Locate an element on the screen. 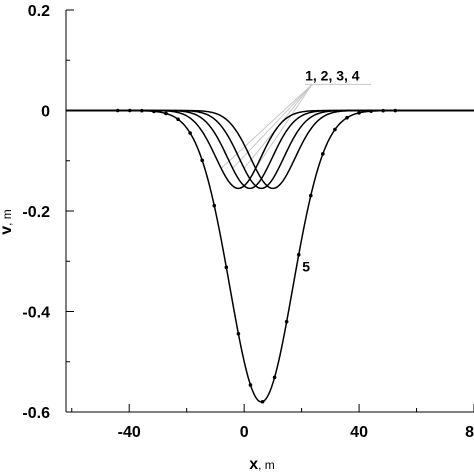  y-tick-label: -0.6 is located at coordinates (36, 413).